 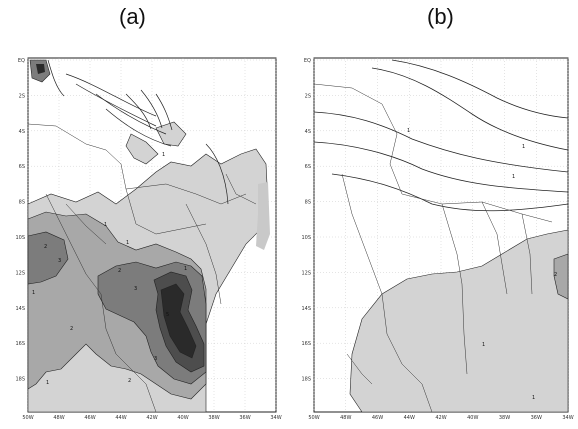 I want to click on map-a-contour-labels: 1 1 2 3 1 2 3 1 2 1 5 3 1 2, so click(x=109, y=269).